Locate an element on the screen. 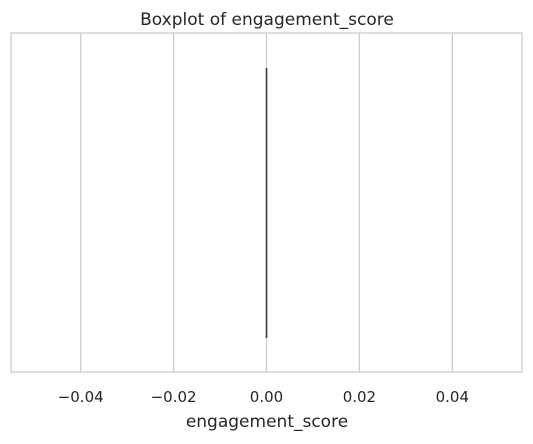 The image size is (533, 444). chart-title: Boxplot of engagement_score is located at coordinates (267, 20).